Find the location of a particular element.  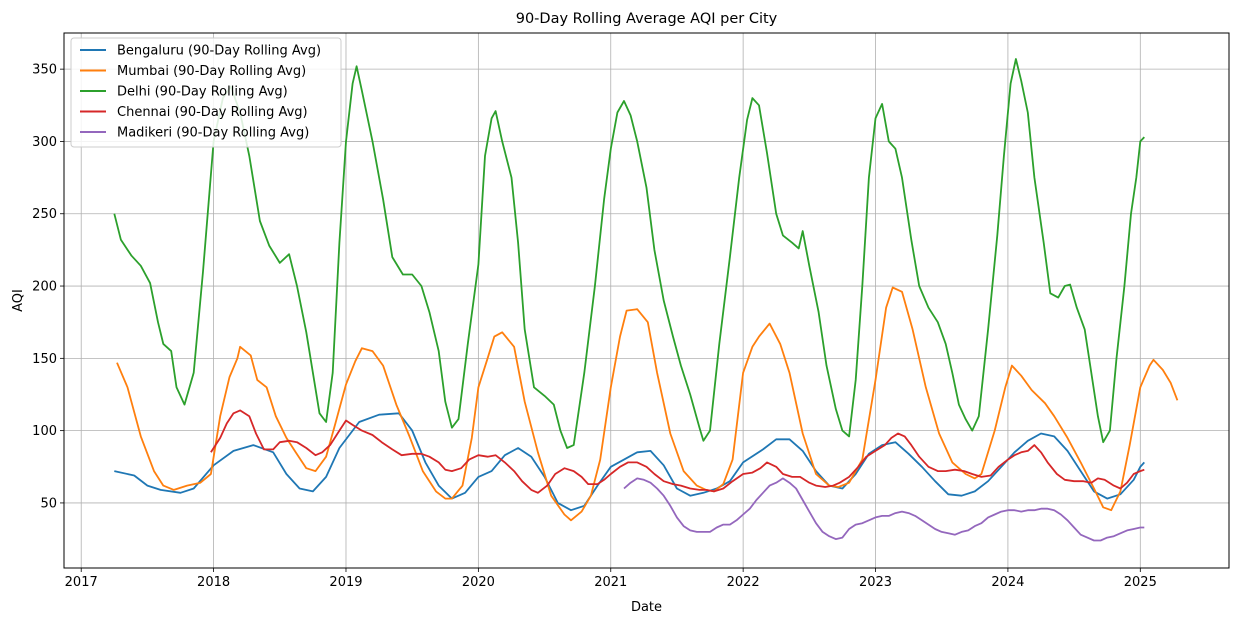

x-tick-label: 2017 is located at coordinates (81, 582).